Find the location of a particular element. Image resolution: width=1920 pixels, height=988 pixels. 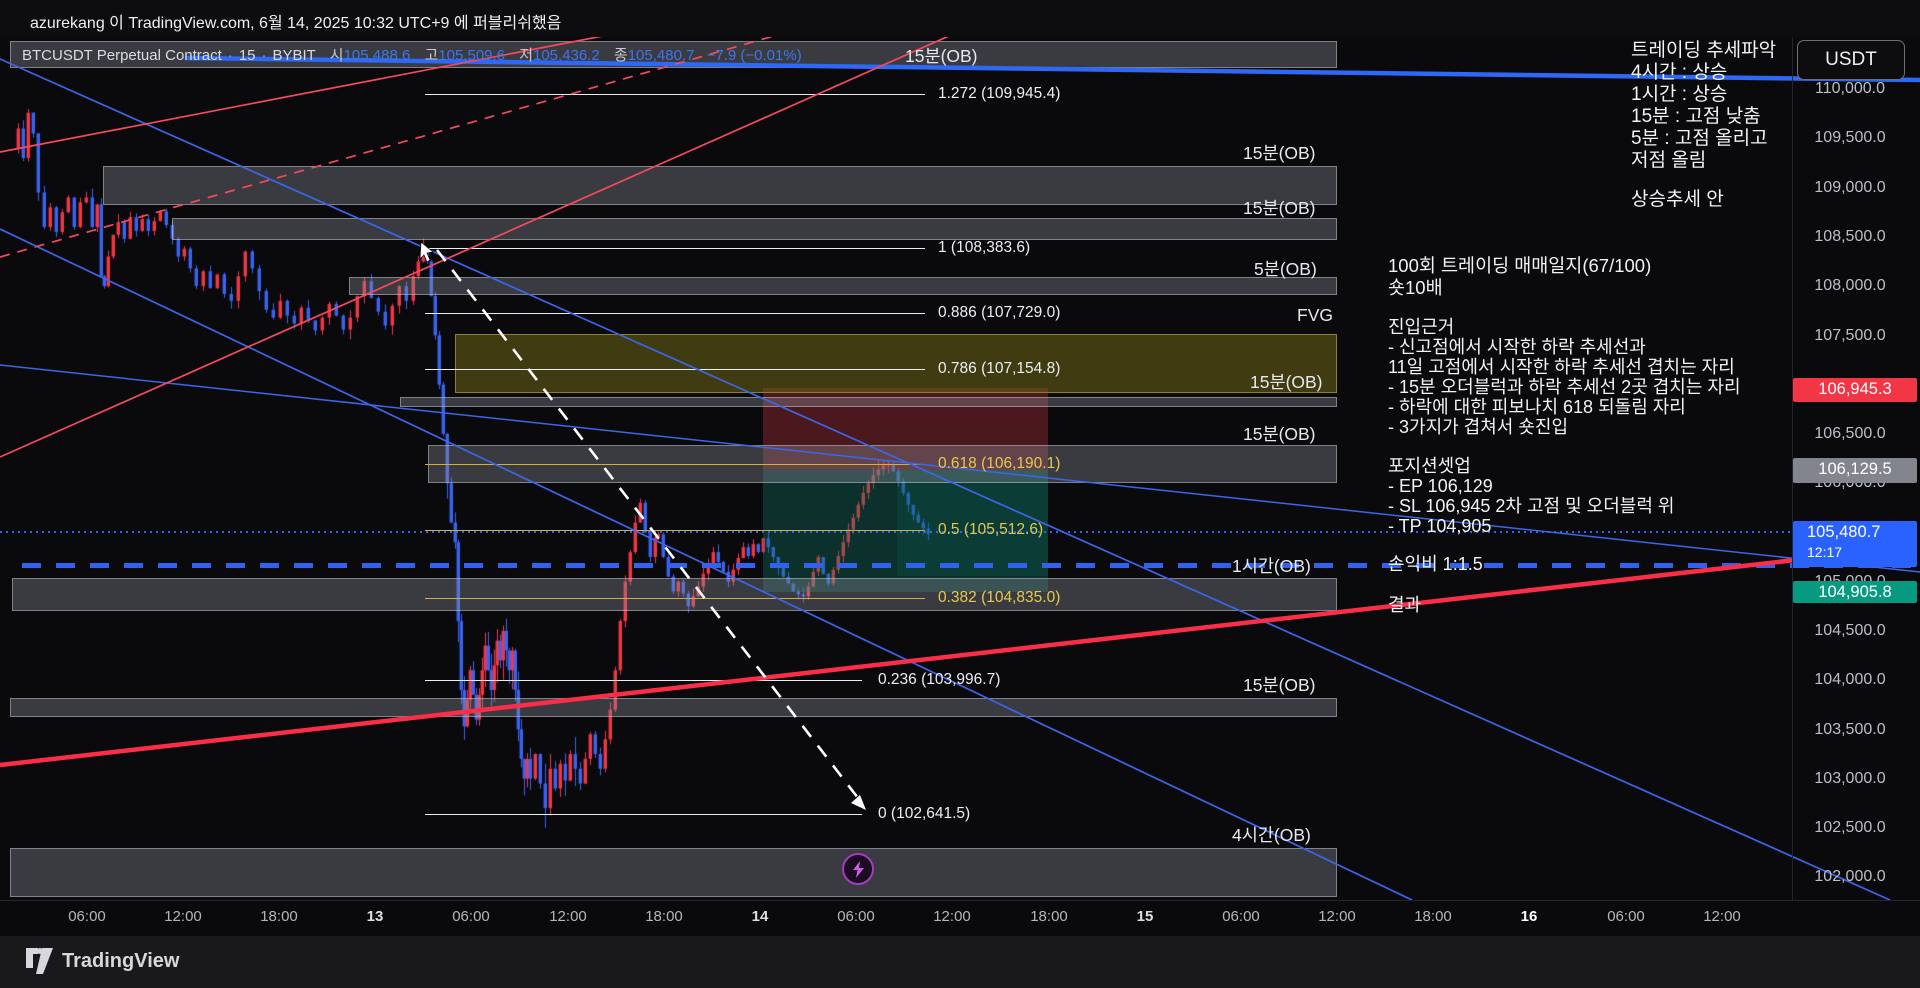

price-tick: 107,500.0 is located at coordinates (1850, 335).